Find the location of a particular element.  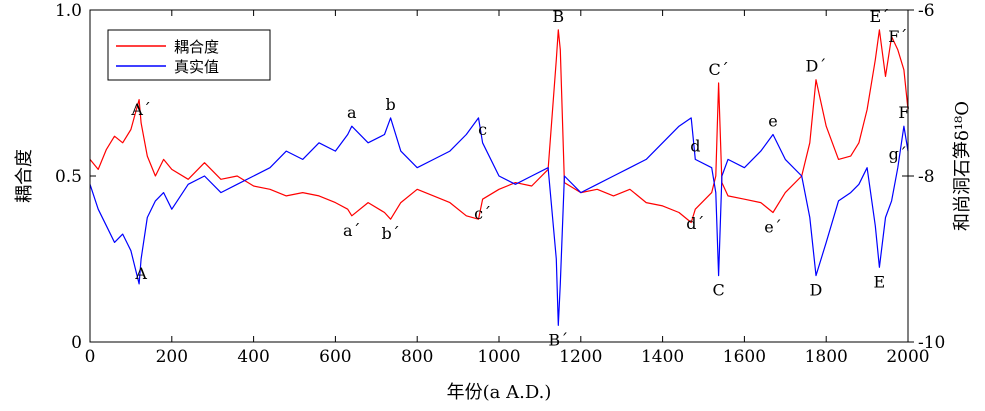

x-tick-label: 0 is located at coordinates (90, 357).